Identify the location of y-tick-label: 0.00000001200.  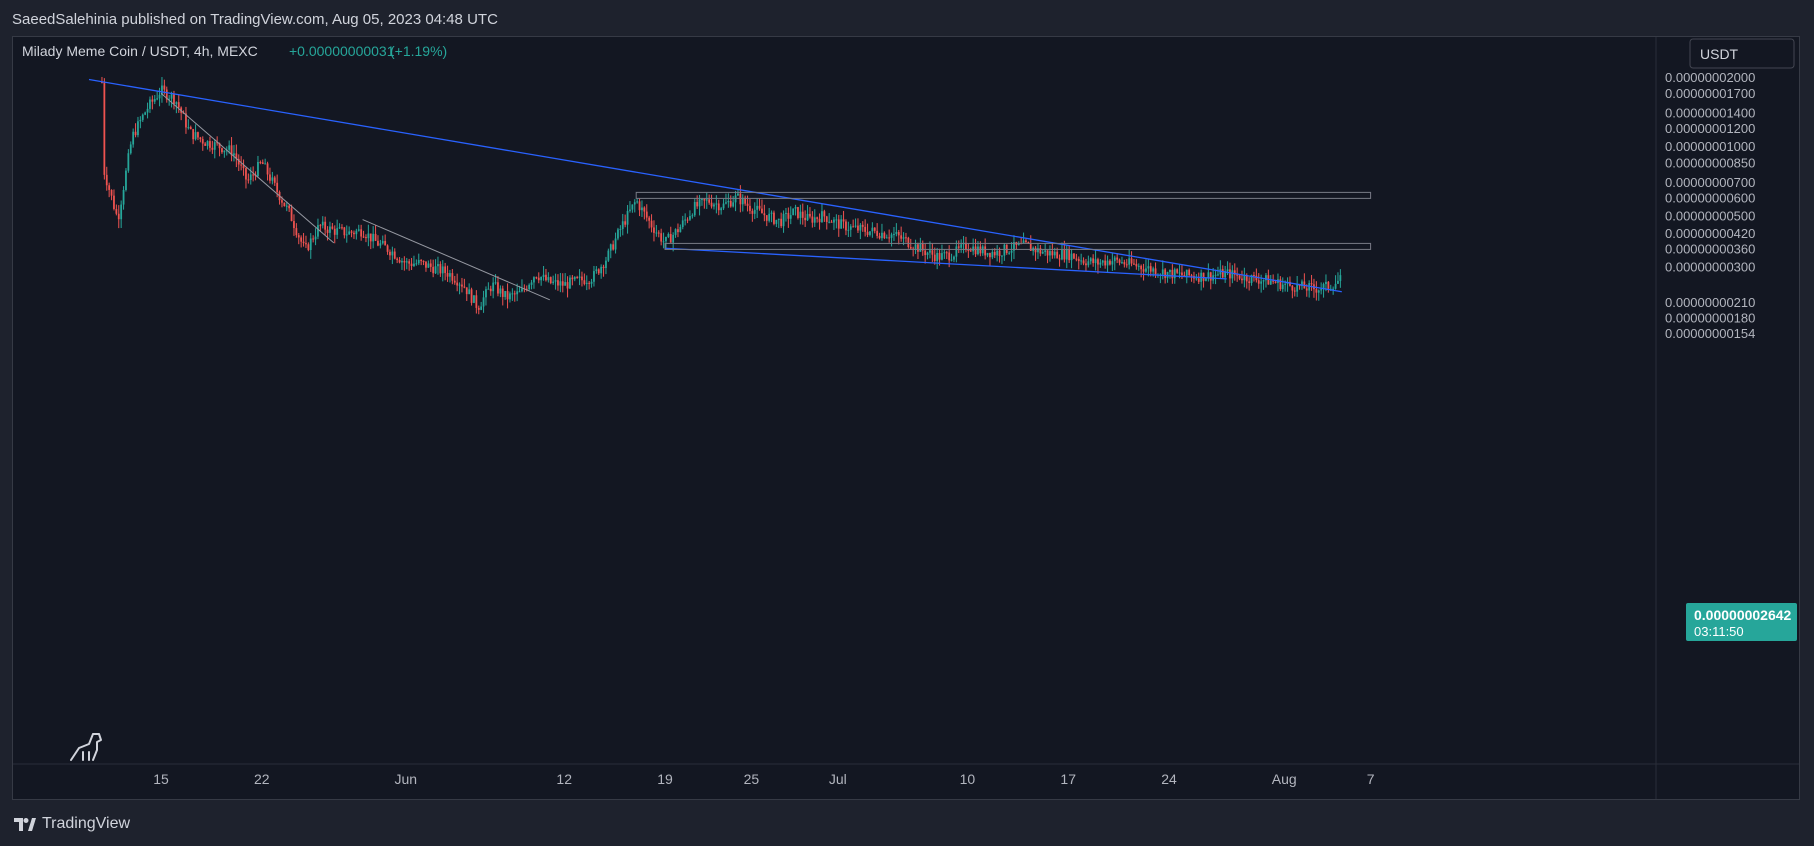
(1710, 128).